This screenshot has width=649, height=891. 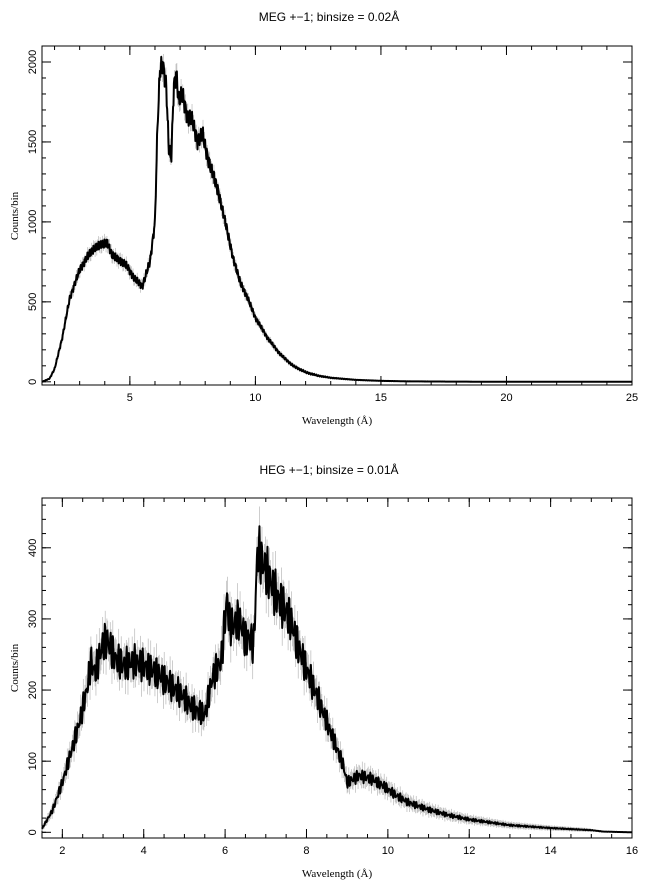 I want to click on heg-x-tick-label: 16, so click(x=632, y=851).